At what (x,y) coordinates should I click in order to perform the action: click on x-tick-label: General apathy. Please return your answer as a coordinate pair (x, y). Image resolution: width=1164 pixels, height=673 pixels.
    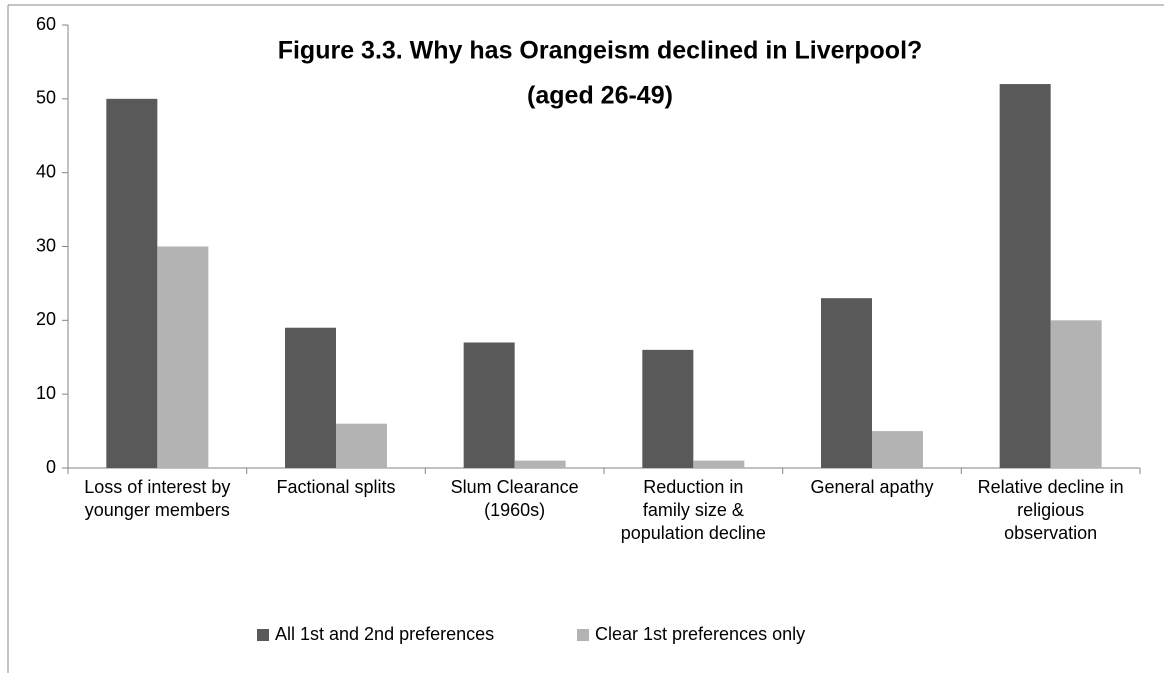
    Looking at the image, I should click on (872, 487).